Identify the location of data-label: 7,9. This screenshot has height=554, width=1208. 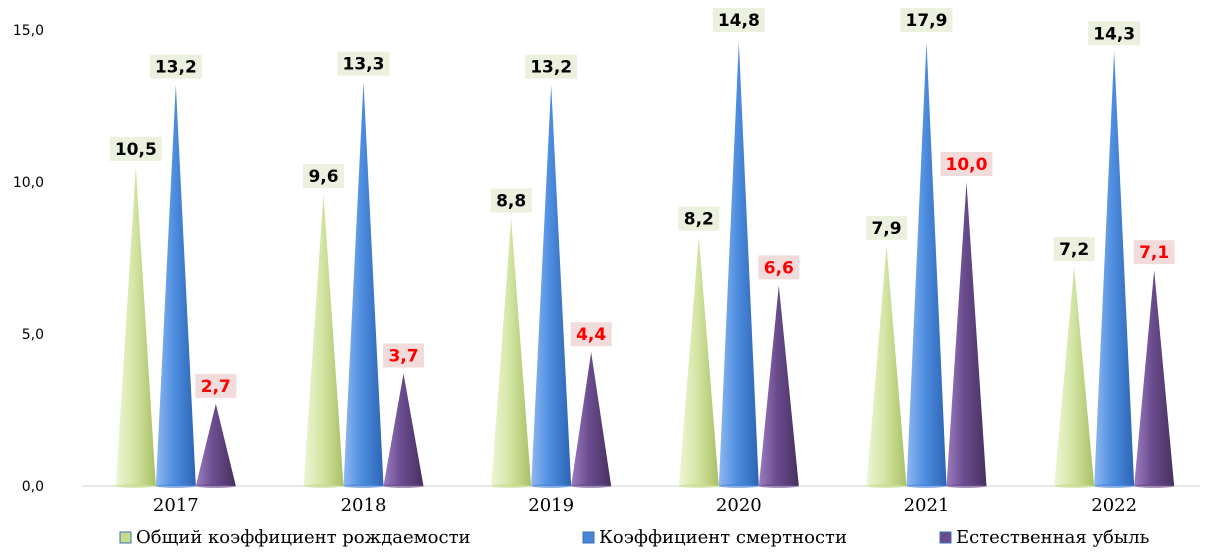
(886, 229).